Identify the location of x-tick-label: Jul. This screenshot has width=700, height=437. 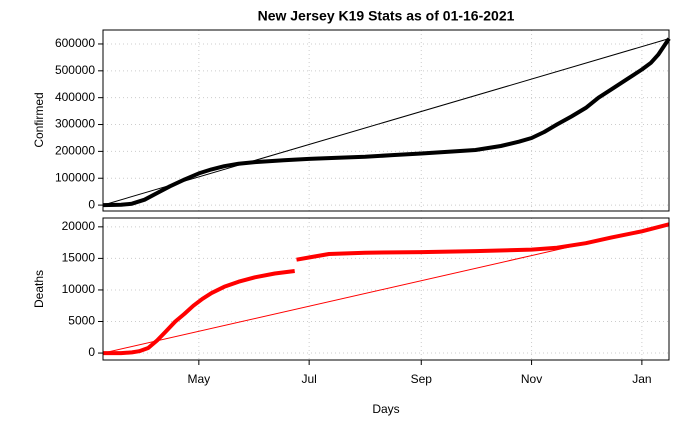
(308, 379).